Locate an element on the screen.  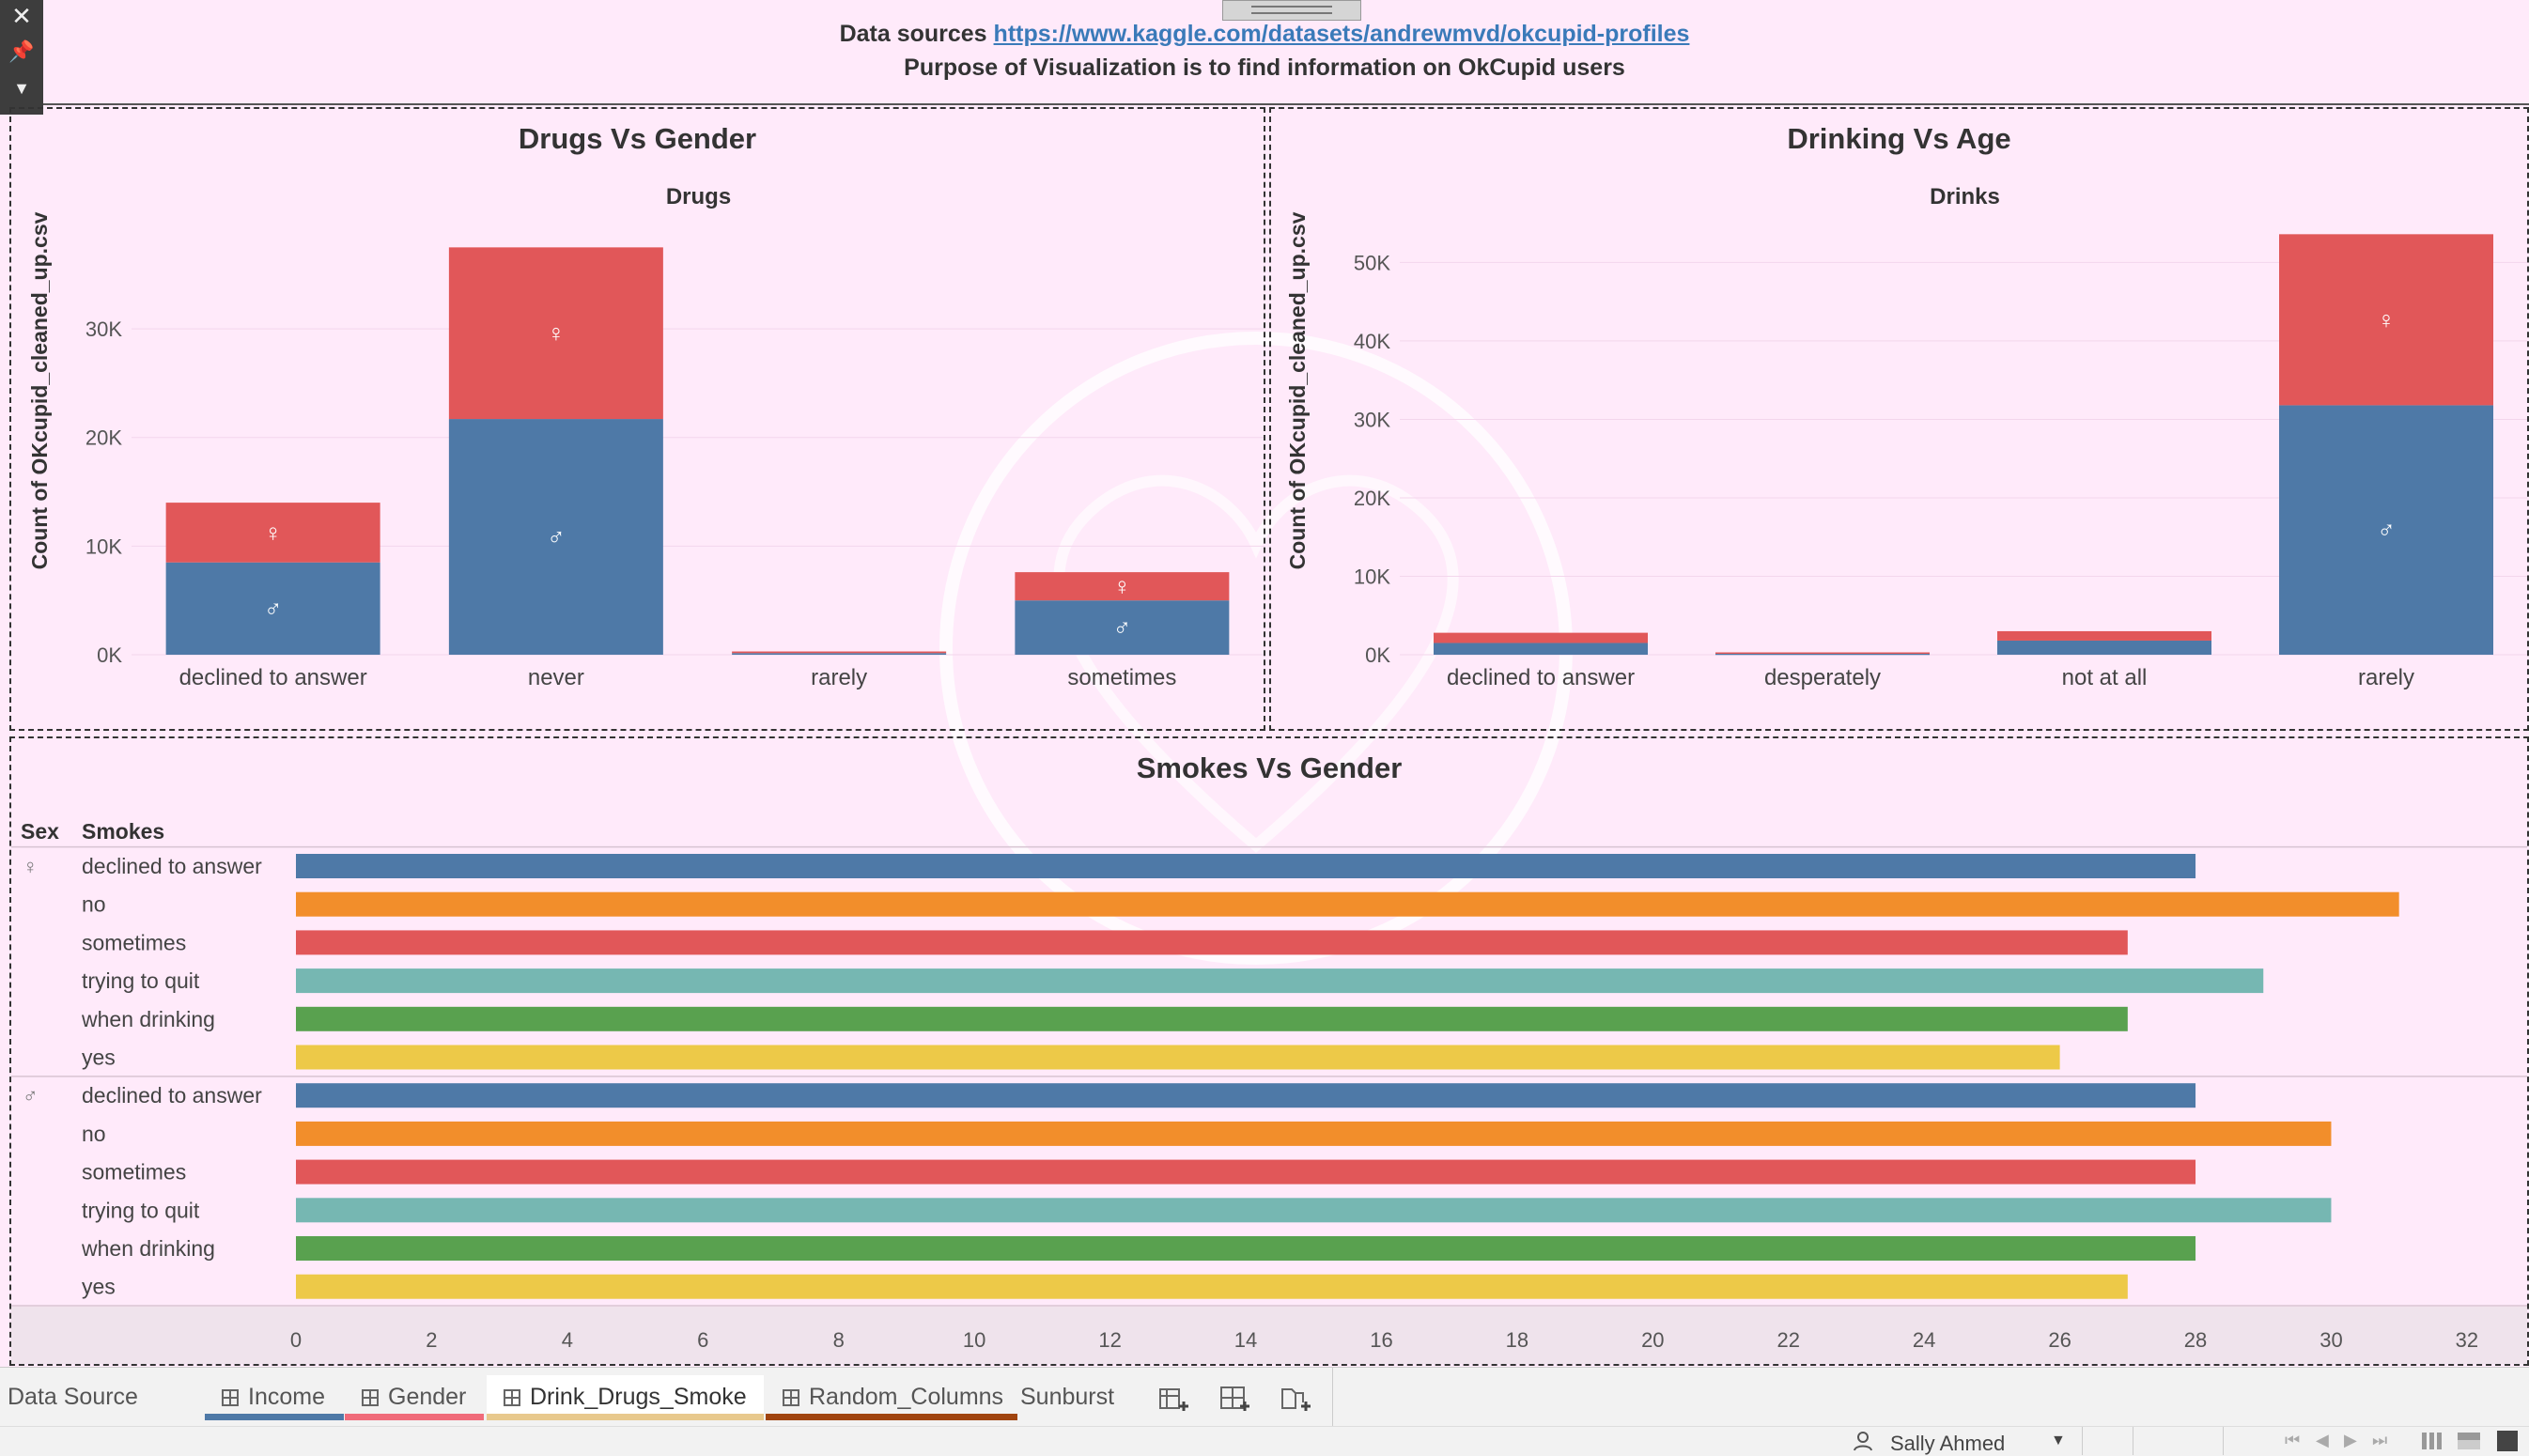
filmstrip-icon is located at coordinates (2469, 1441).